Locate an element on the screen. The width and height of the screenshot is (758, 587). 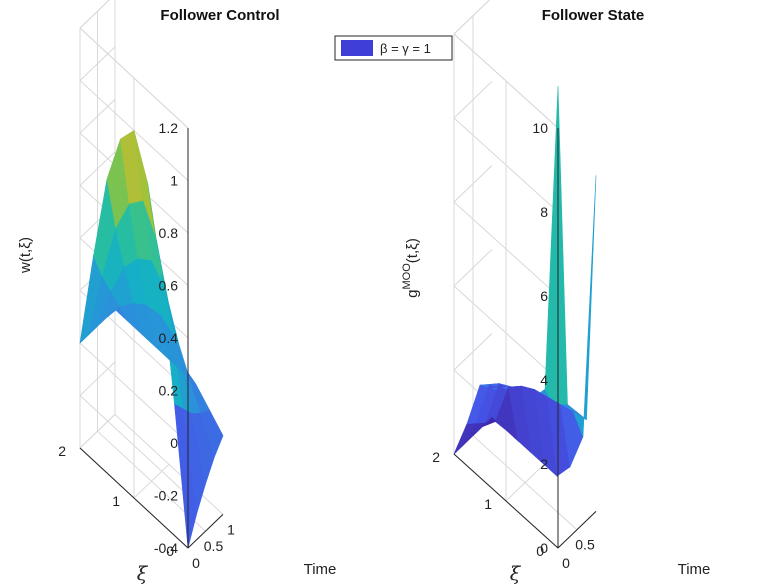
z-tick-label: -0.4 is located at coordinates (166, 548).